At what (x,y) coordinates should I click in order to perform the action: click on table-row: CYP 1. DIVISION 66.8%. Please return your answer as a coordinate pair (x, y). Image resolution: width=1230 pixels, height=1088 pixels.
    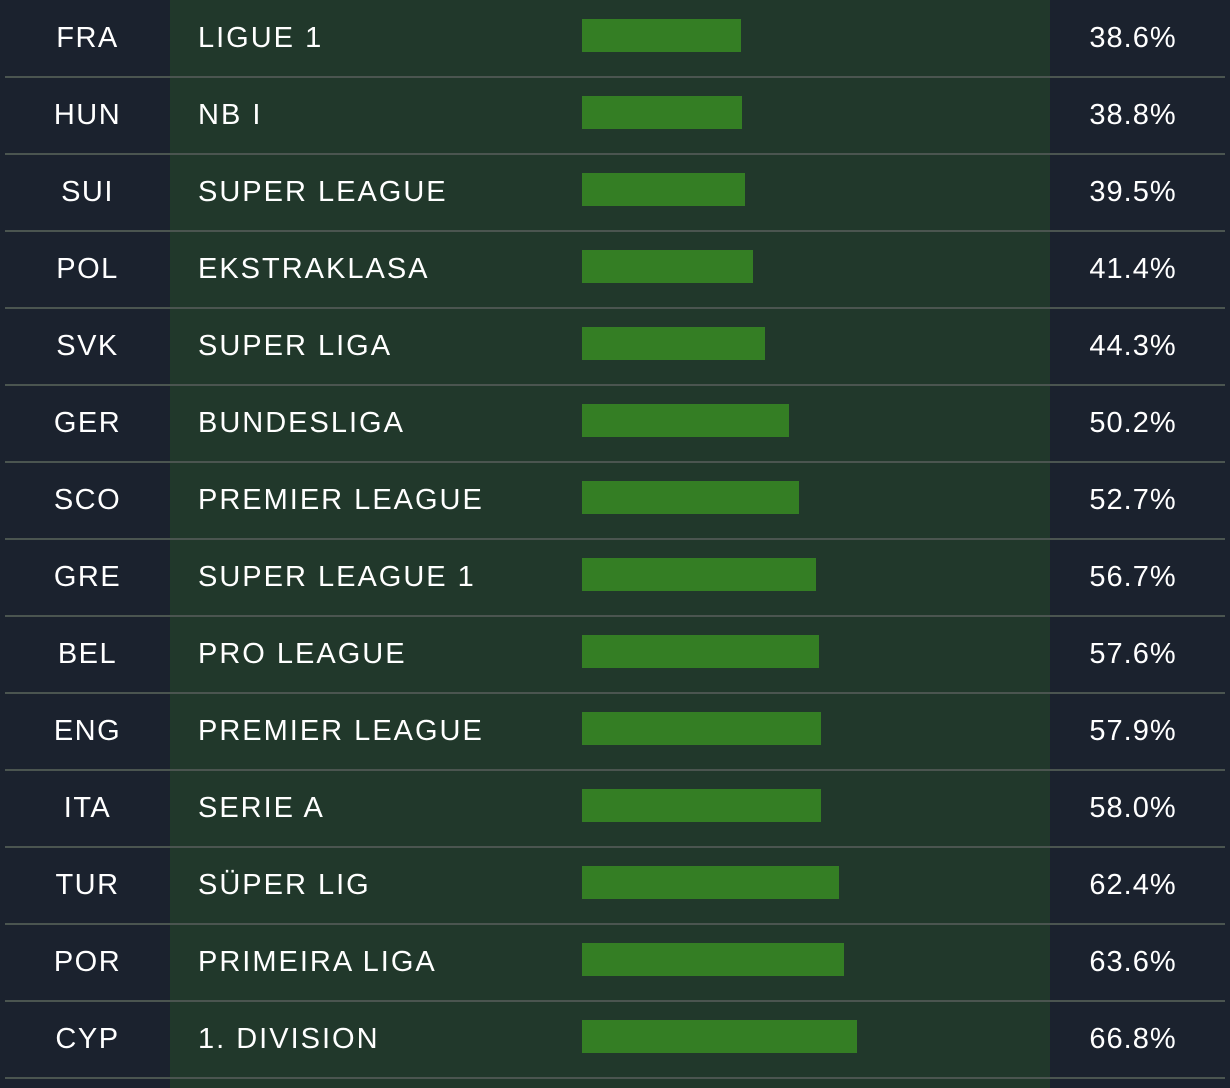
    Looking at the image, I should click on (615, 1040).